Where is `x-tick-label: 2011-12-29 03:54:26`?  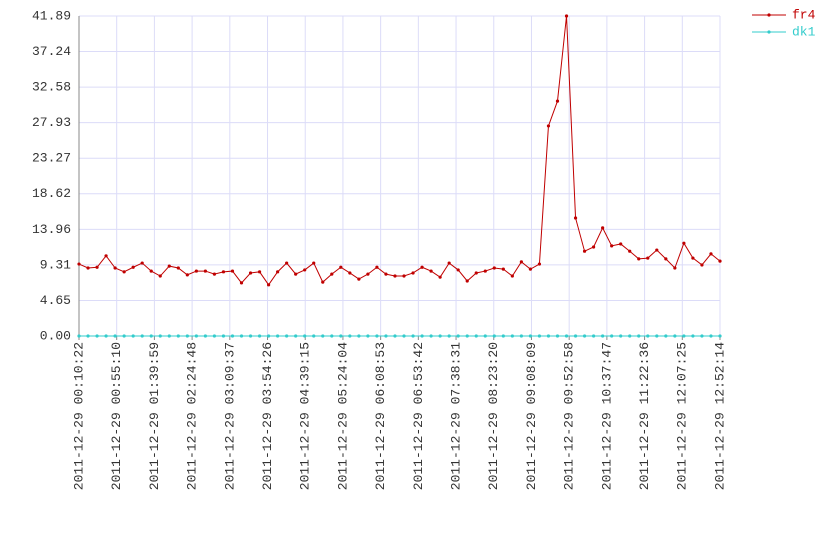 x-tick-label: 2011-12-29 03:54:26 is located at coordinates (267, 416).